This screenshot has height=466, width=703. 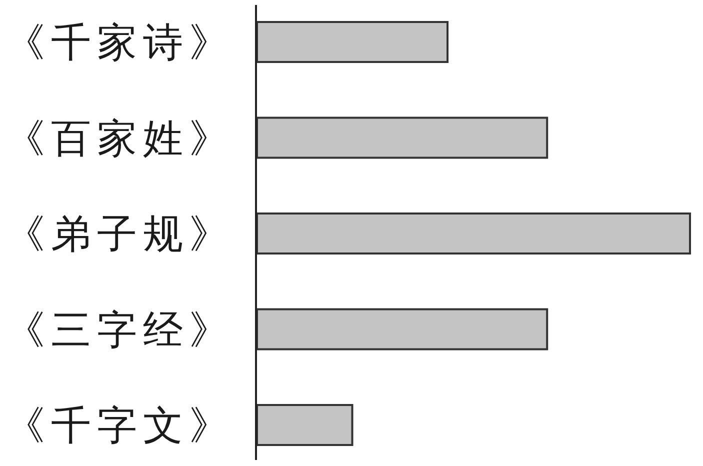 I want to click on y-tick-label: 《千家诗》, so click(x=120, y=43).